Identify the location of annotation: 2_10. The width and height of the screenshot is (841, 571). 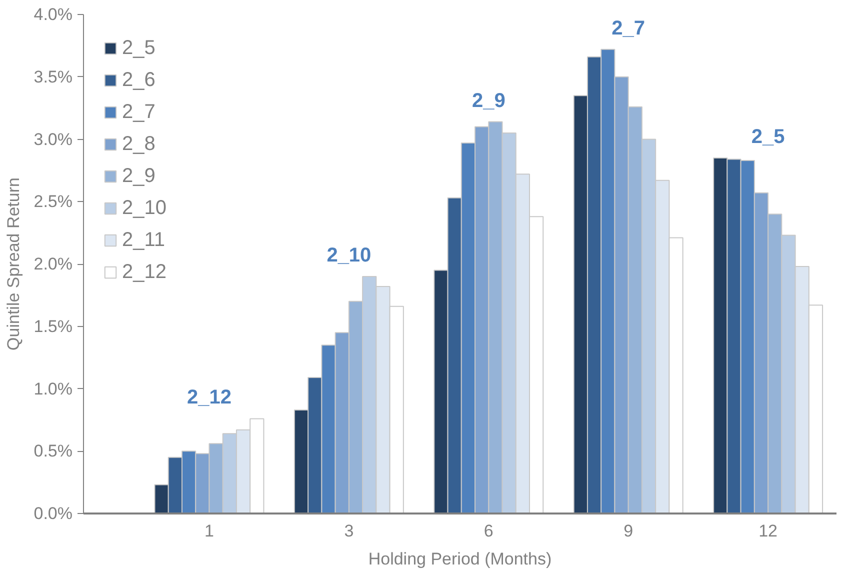
(349, 255).